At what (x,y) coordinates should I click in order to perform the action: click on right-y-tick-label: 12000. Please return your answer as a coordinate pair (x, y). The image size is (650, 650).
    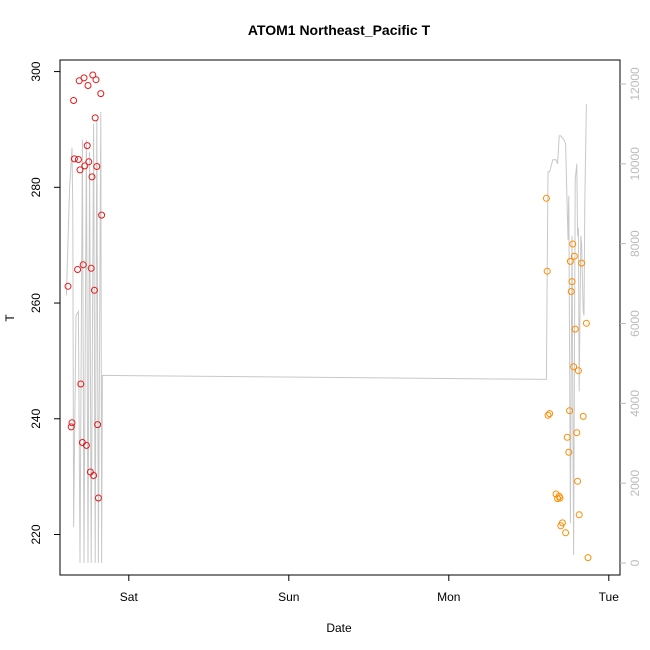
    Looking at the image, I should click on (635, 84).